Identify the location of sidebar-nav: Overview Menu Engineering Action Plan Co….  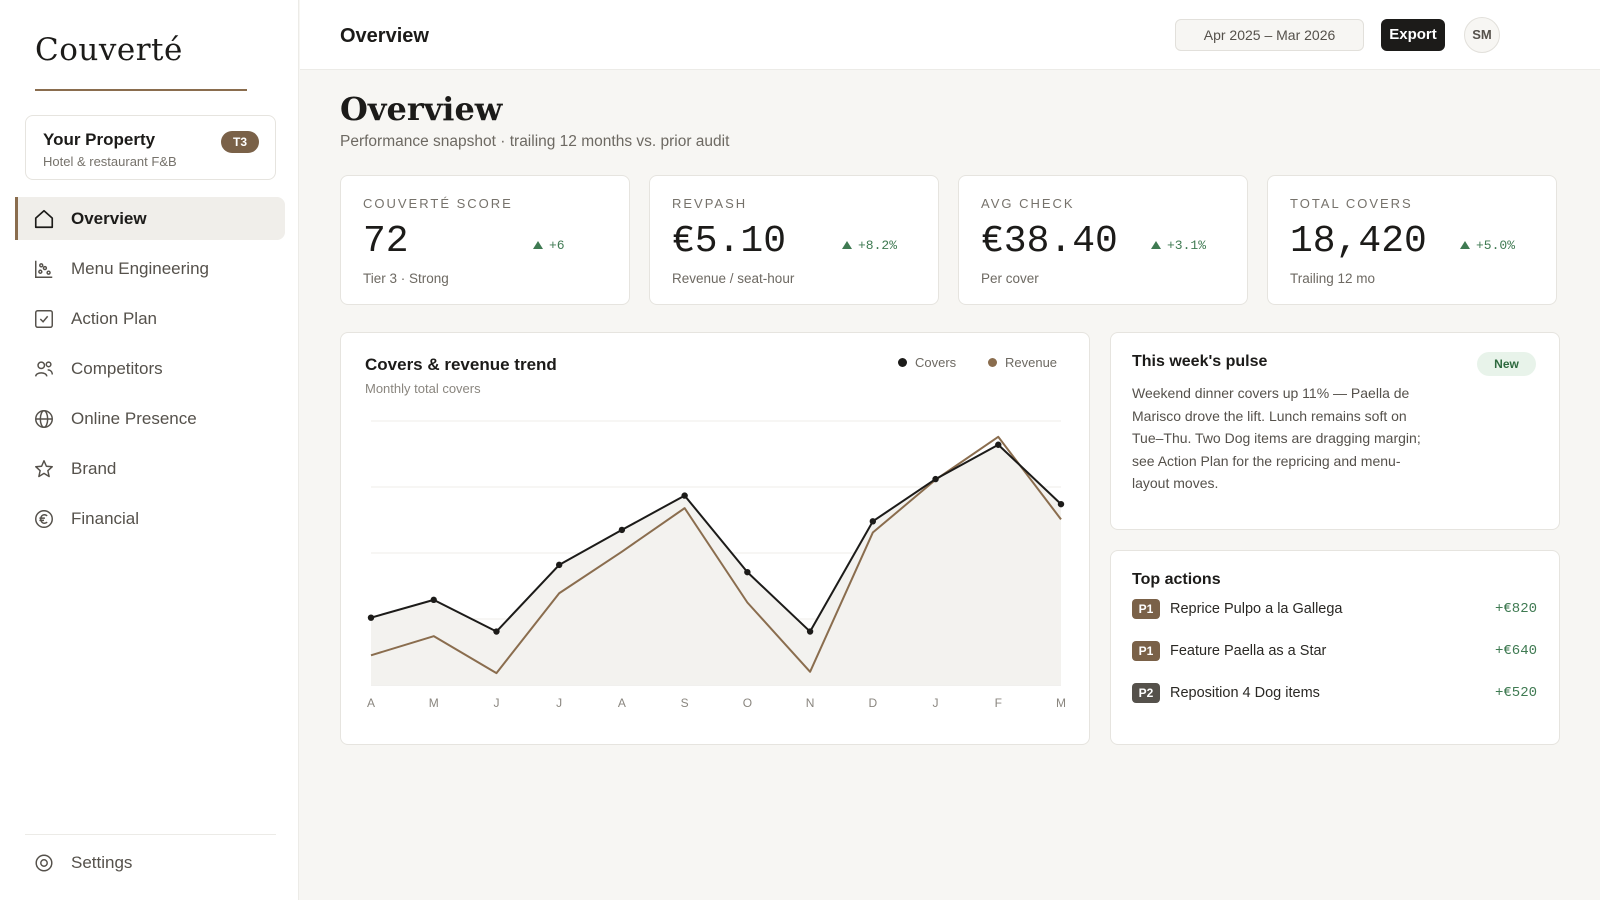
(150, 372).